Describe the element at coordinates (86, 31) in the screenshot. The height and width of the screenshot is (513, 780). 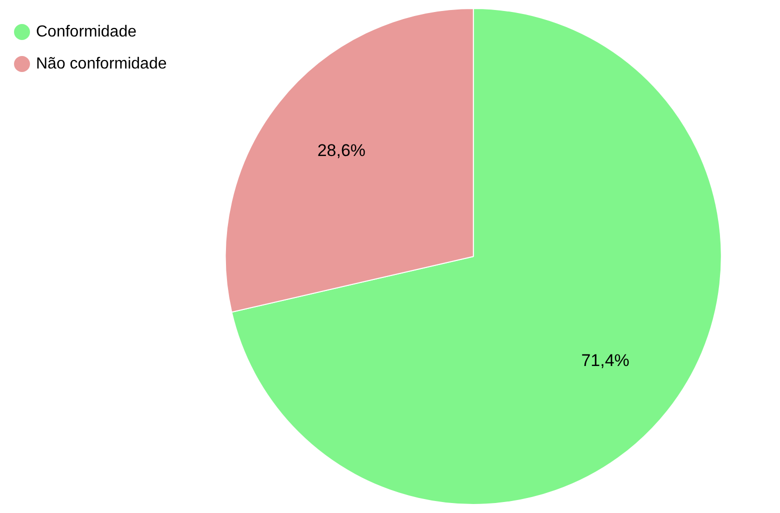
I see `legend-label: Conformidade` at that location.